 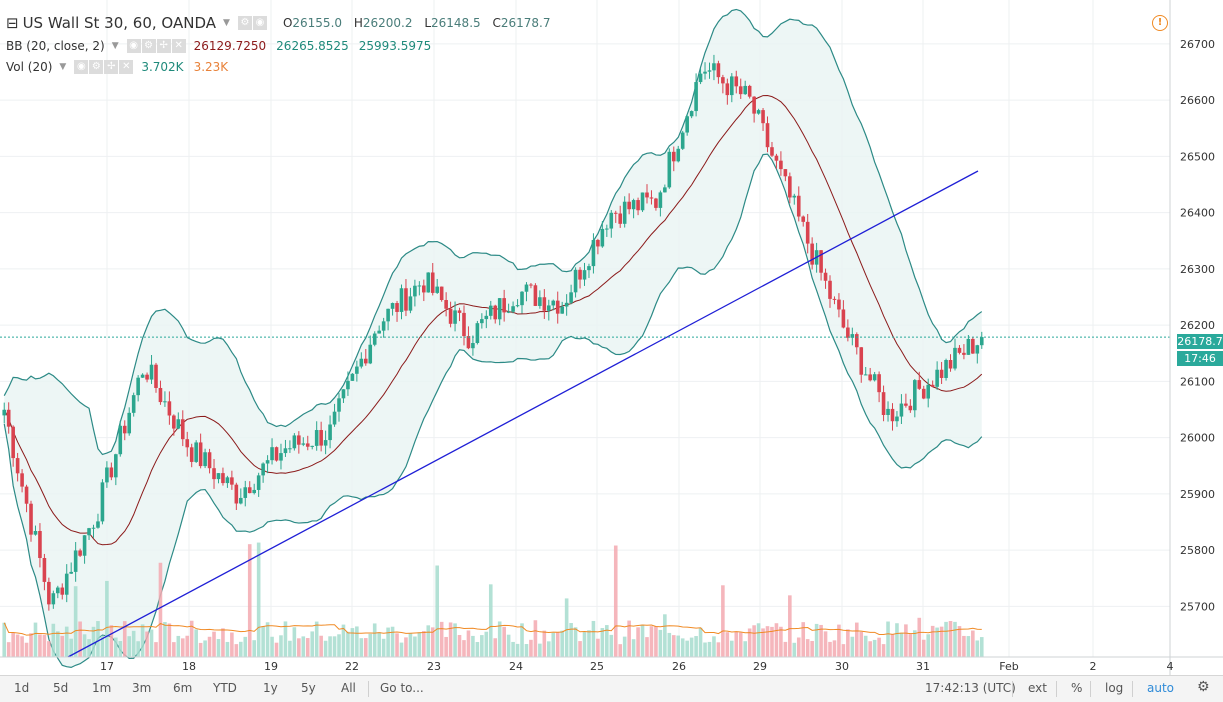 What do you see at coordinates (1037, 688) in the screenshot?
I see `ext-toggle: ext` at bounding box center [1037, 688].